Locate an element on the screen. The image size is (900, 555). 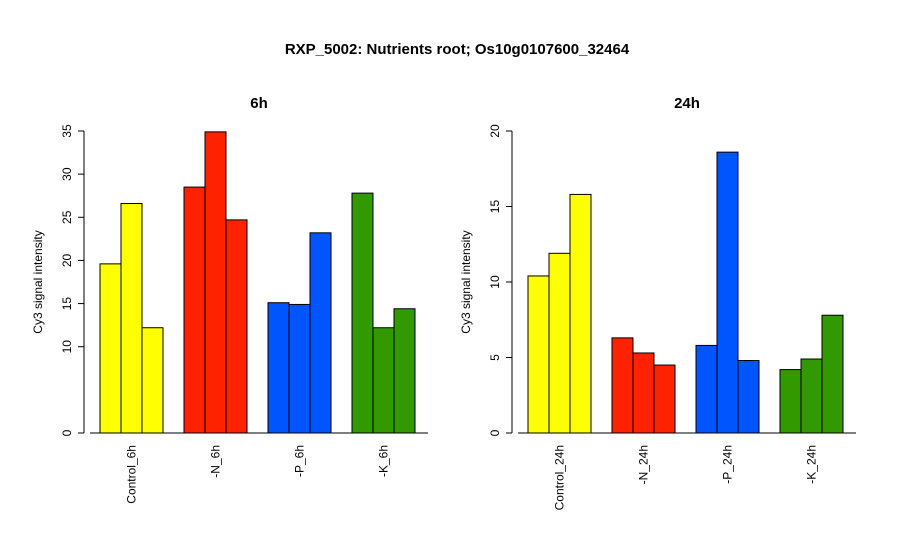
panel-title: 6h is located at coordinates (259, 103).